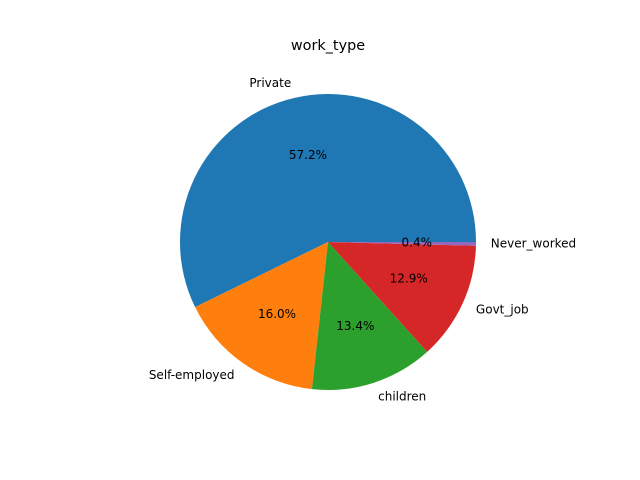 This screenshot has width=640, height=480. I want to click on percent-label-govt-job: 12.9%, so click(409, 279).